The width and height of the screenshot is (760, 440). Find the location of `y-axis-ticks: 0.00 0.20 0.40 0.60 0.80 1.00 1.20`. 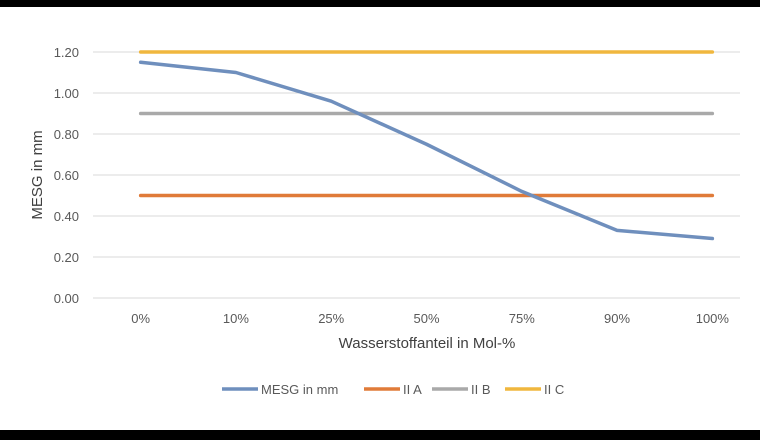

y-axis-ticks: 0.00 0.20 0.40 0.60 0.80 1.00 1.20 is located at coordinates (66, 175).